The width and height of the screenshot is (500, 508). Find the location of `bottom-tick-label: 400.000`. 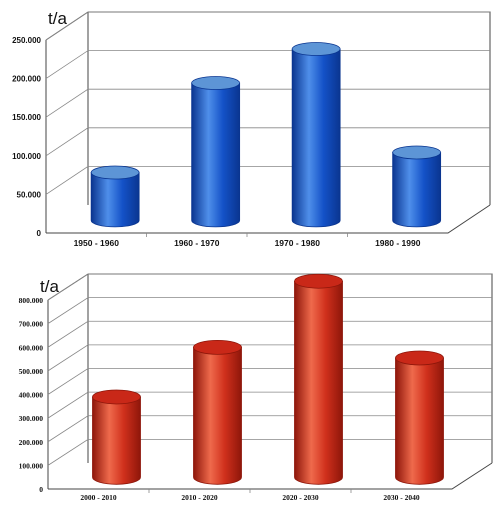

bottom-tick-label: 400.000 is located at coordinates (31, 395).